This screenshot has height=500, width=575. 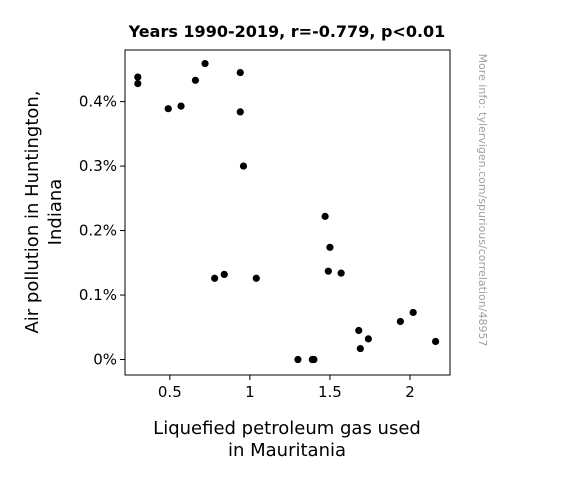 I want to click on x-tick-label: 1, so click(x=250, y=392).